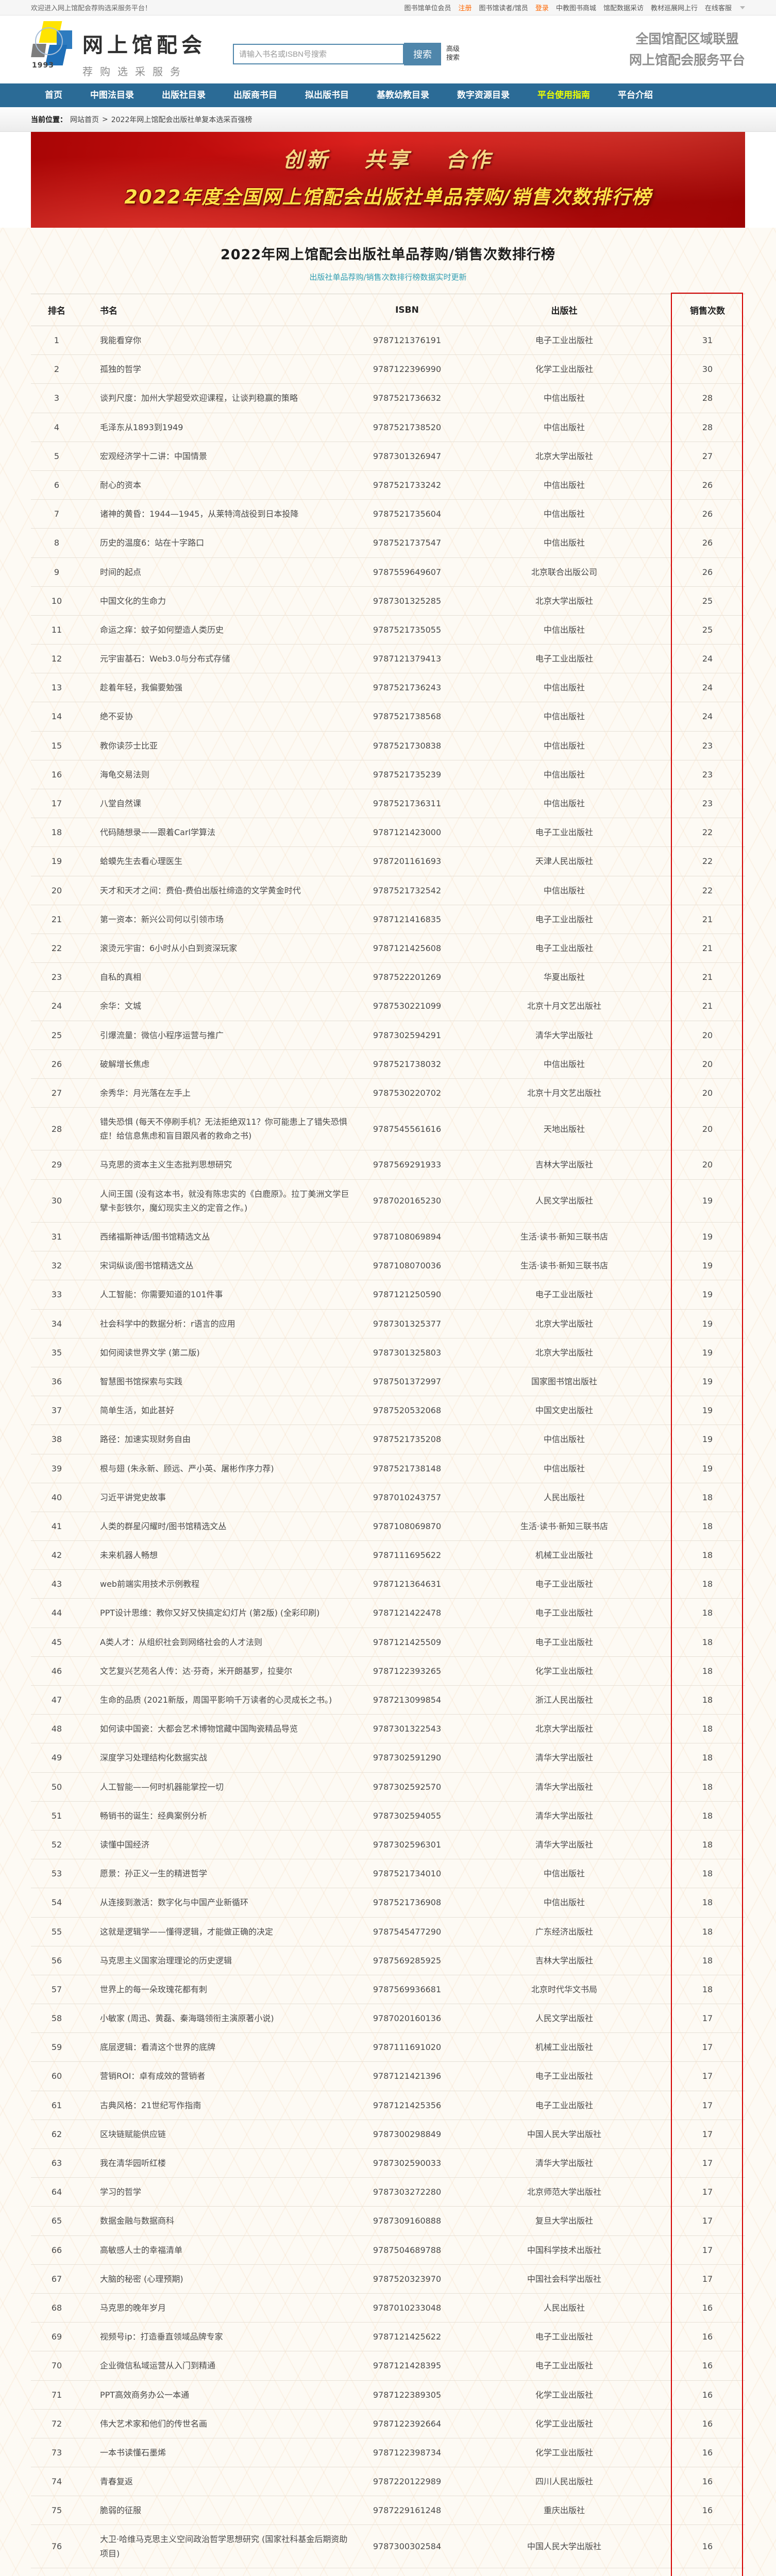  What do you see at coordinates (219, 2482) in the screenshot?
I see `cell-title: 青春复返` at bounding box center [219, 2482].